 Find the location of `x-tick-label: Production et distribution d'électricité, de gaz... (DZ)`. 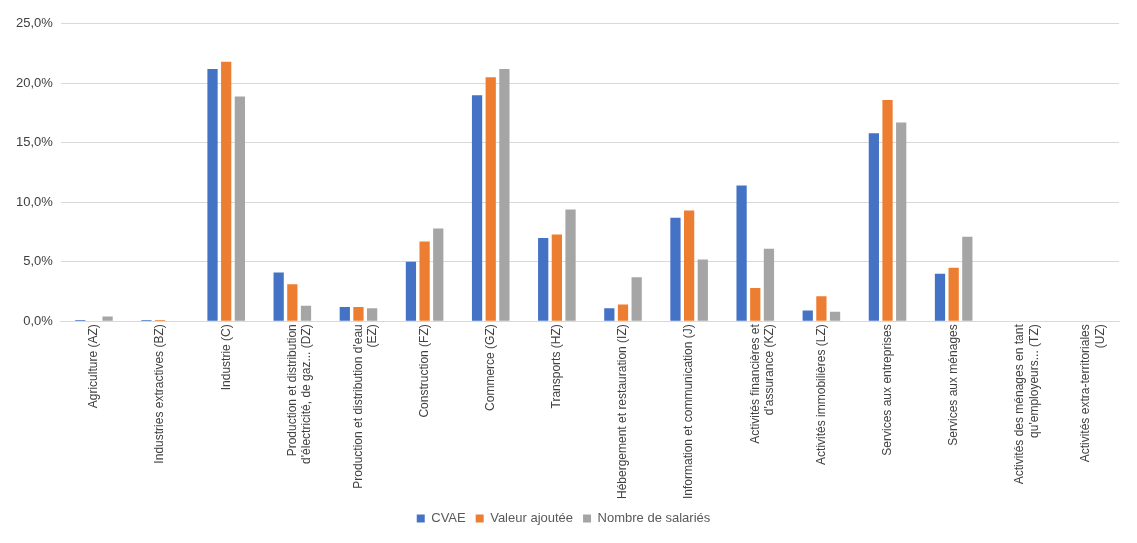

x-tick-label: Production et distribution d'électricité, de gaz... (DZ) is located at coordinates (299, 394).